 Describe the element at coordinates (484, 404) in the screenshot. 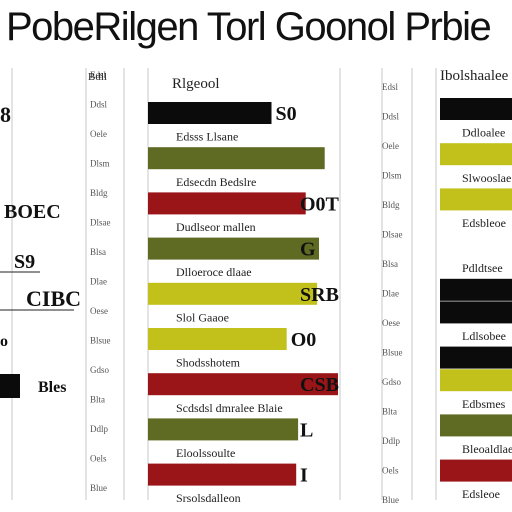

I see `right-bar-label-13: Edbsmes` at that location.